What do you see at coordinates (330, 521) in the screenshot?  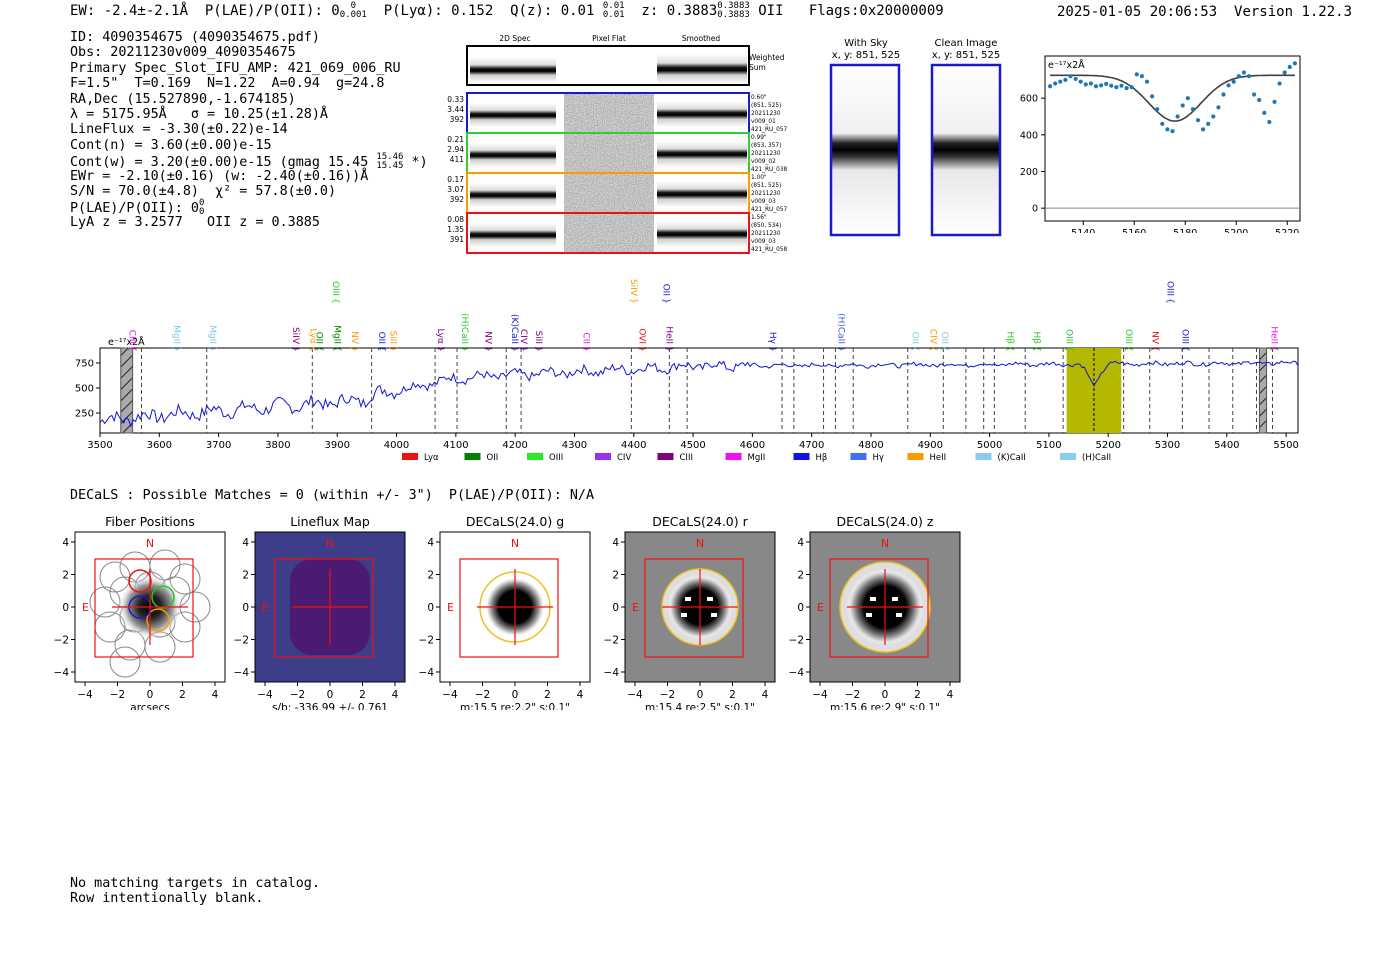 I see `panel-title: Lineflux Map` at bounding box center [330, 521].